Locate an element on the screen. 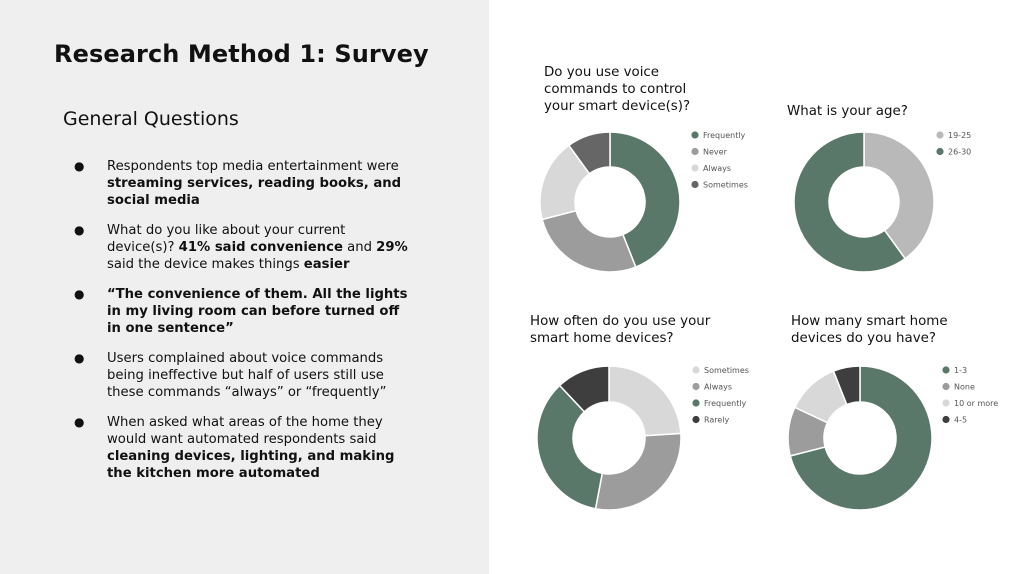  bullet-text: Respondents top media entertainment were is located at coordinates (253, 166).